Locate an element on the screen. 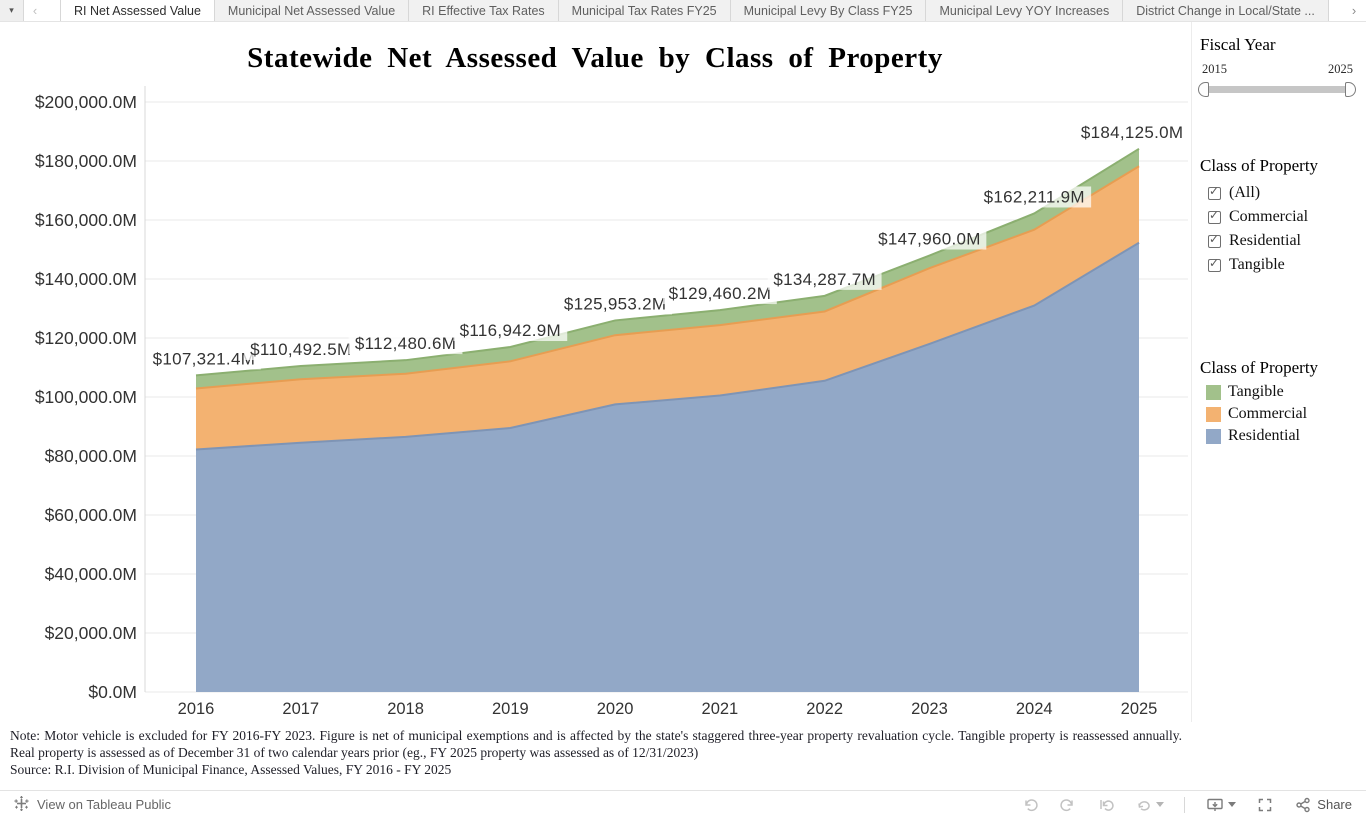 The image size is (1366, 818). data-label: $129,460.2M is located at coordinates (720, 293).